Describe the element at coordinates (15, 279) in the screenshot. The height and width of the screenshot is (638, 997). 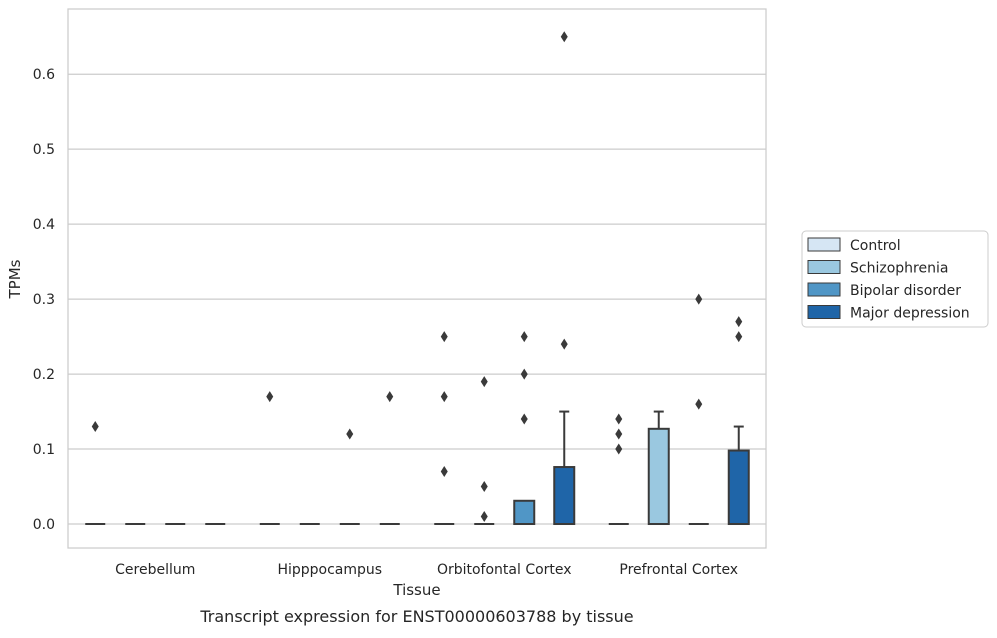
I see `y-axis-label: TPMs` at that location.